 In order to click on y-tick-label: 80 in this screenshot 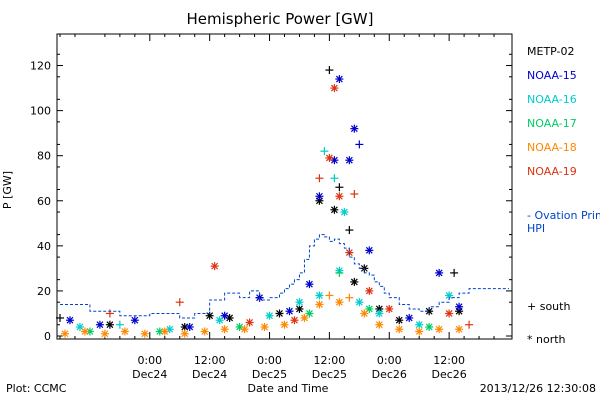, I will do `click(44, 156)`.